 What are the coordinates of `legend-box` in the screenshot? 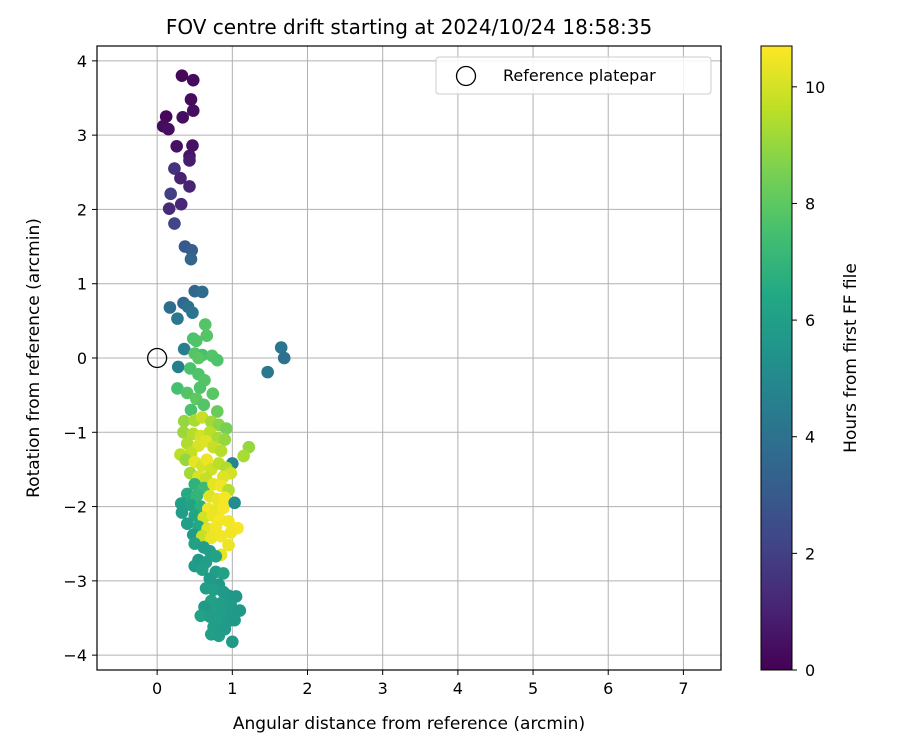 It's located at (573, 75).